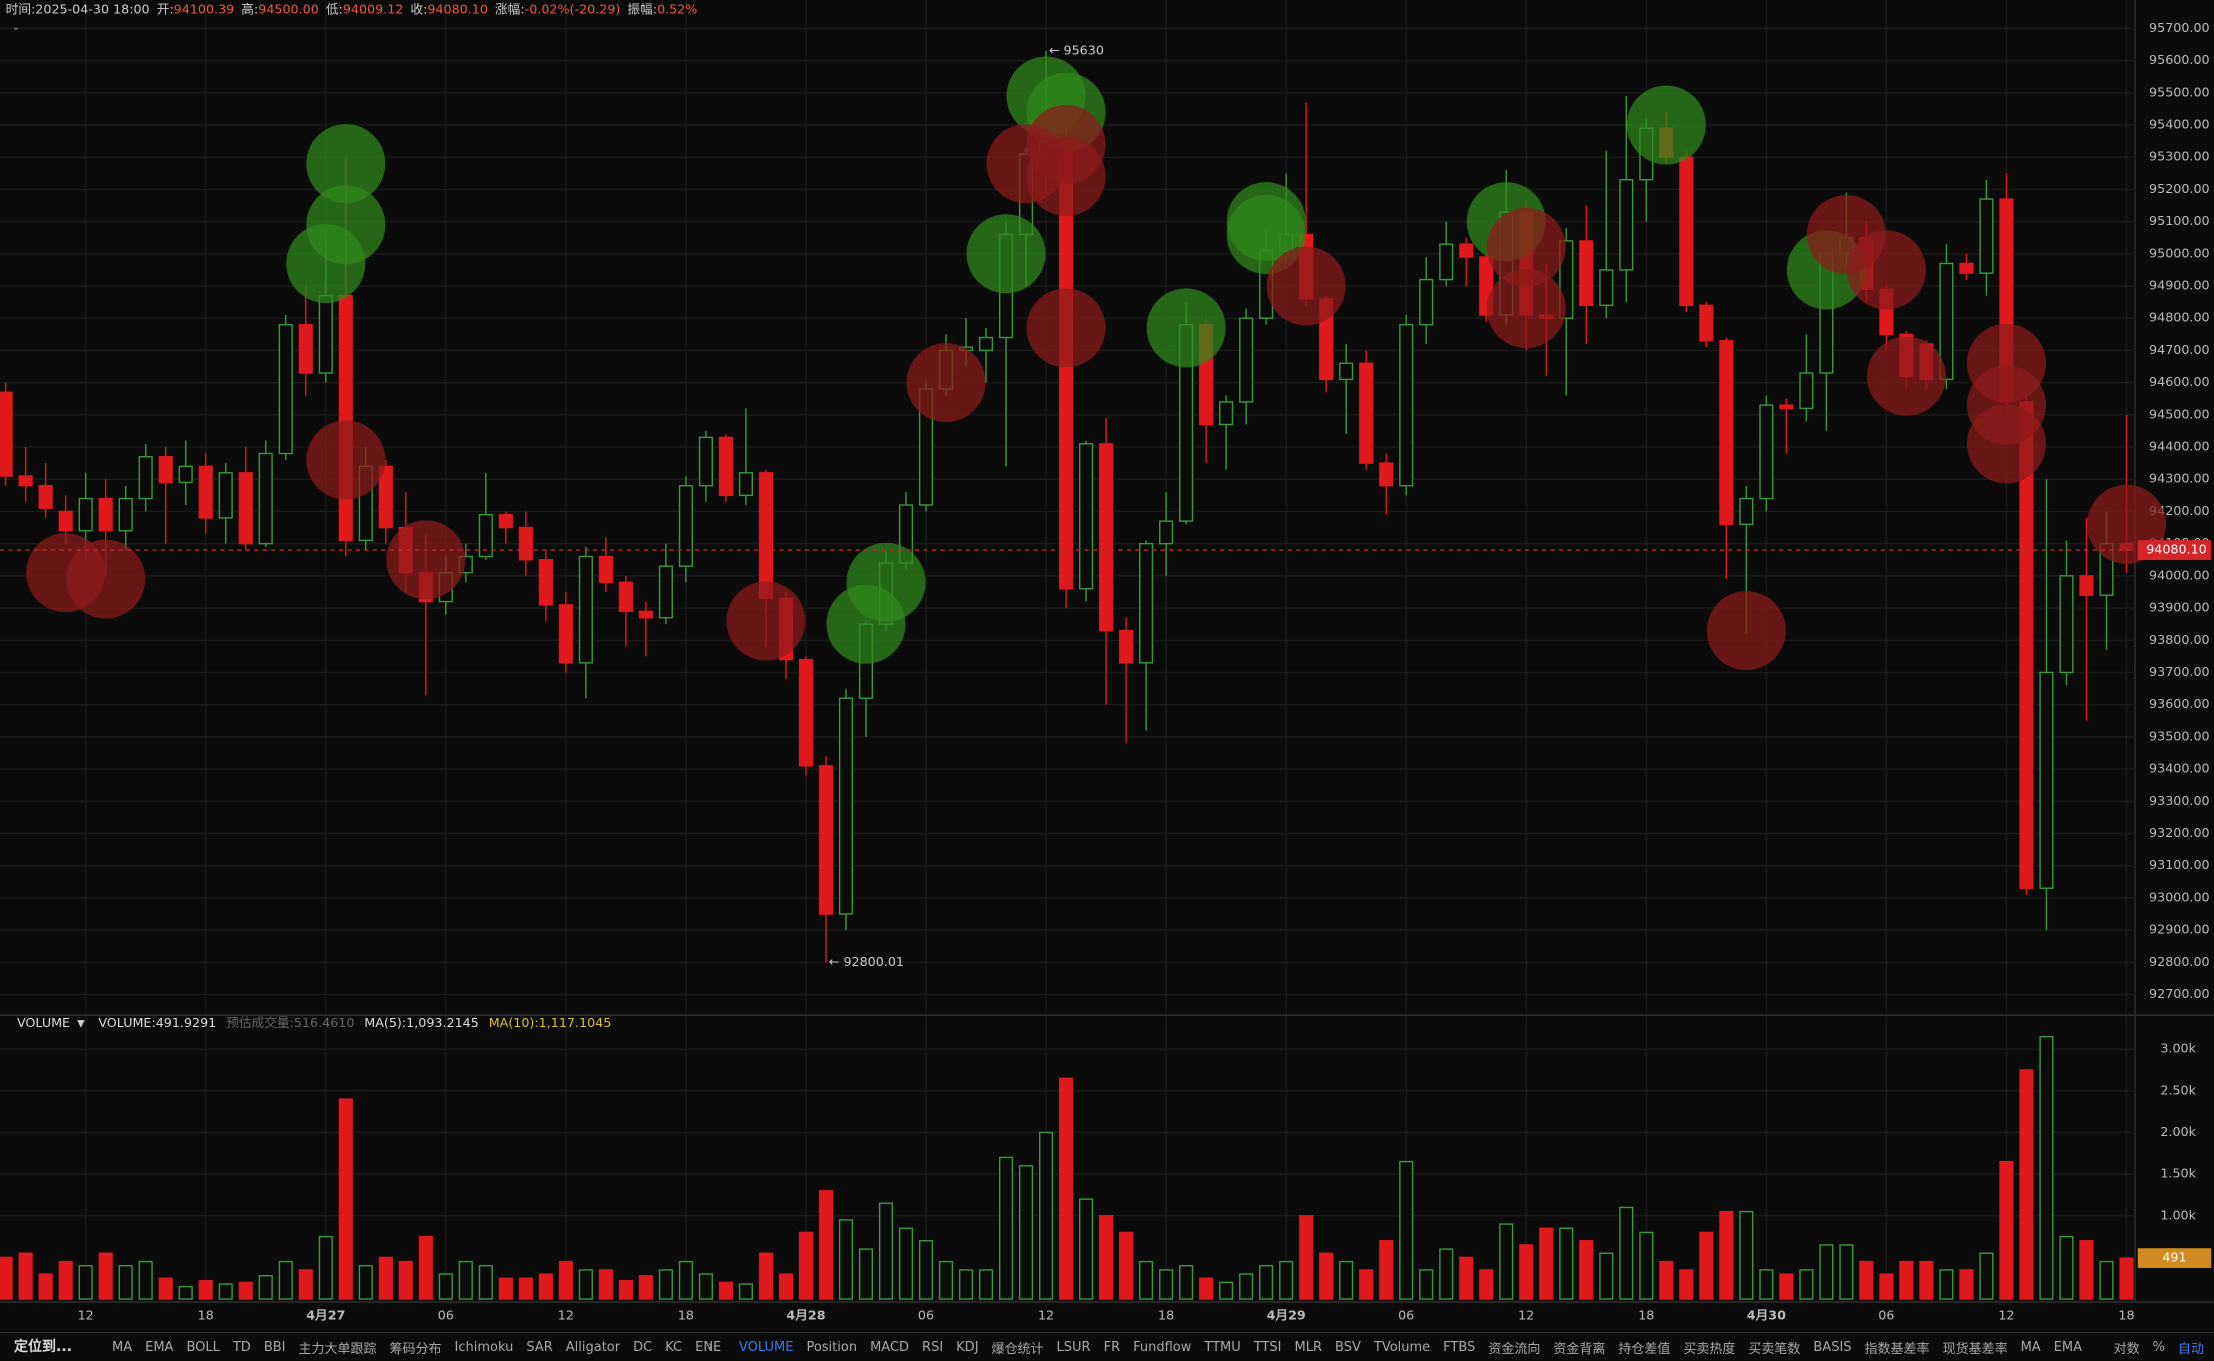 The height and width of the screenshot is (1361, 2214). I want to click on toolbar-item: 买卖笔数, so click(1774, 1349).